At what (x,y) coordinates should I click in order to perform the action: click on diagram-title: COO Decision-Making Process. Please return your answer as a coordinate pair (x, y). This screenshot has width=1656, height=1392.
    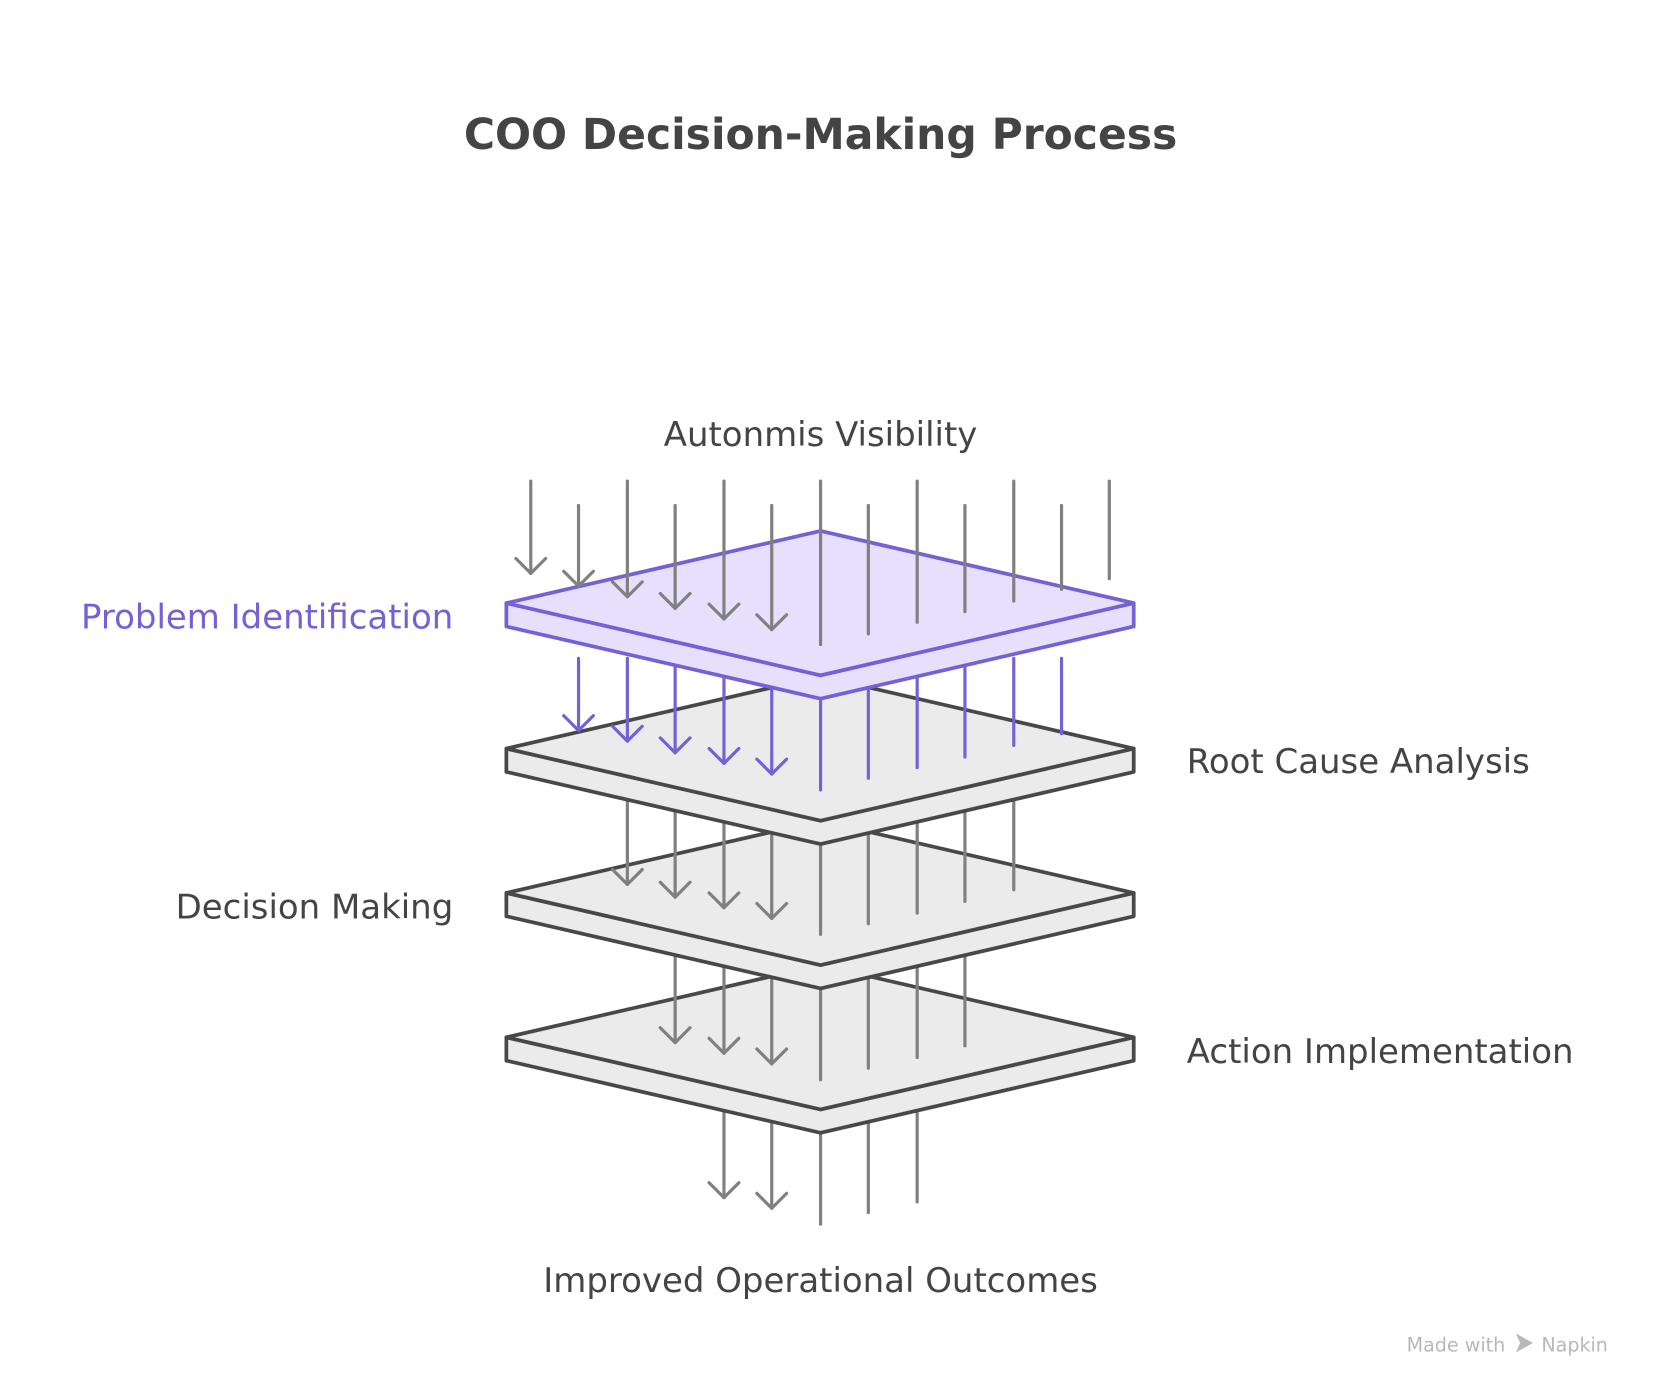
    Looking at the image, I should click on (820, 135).